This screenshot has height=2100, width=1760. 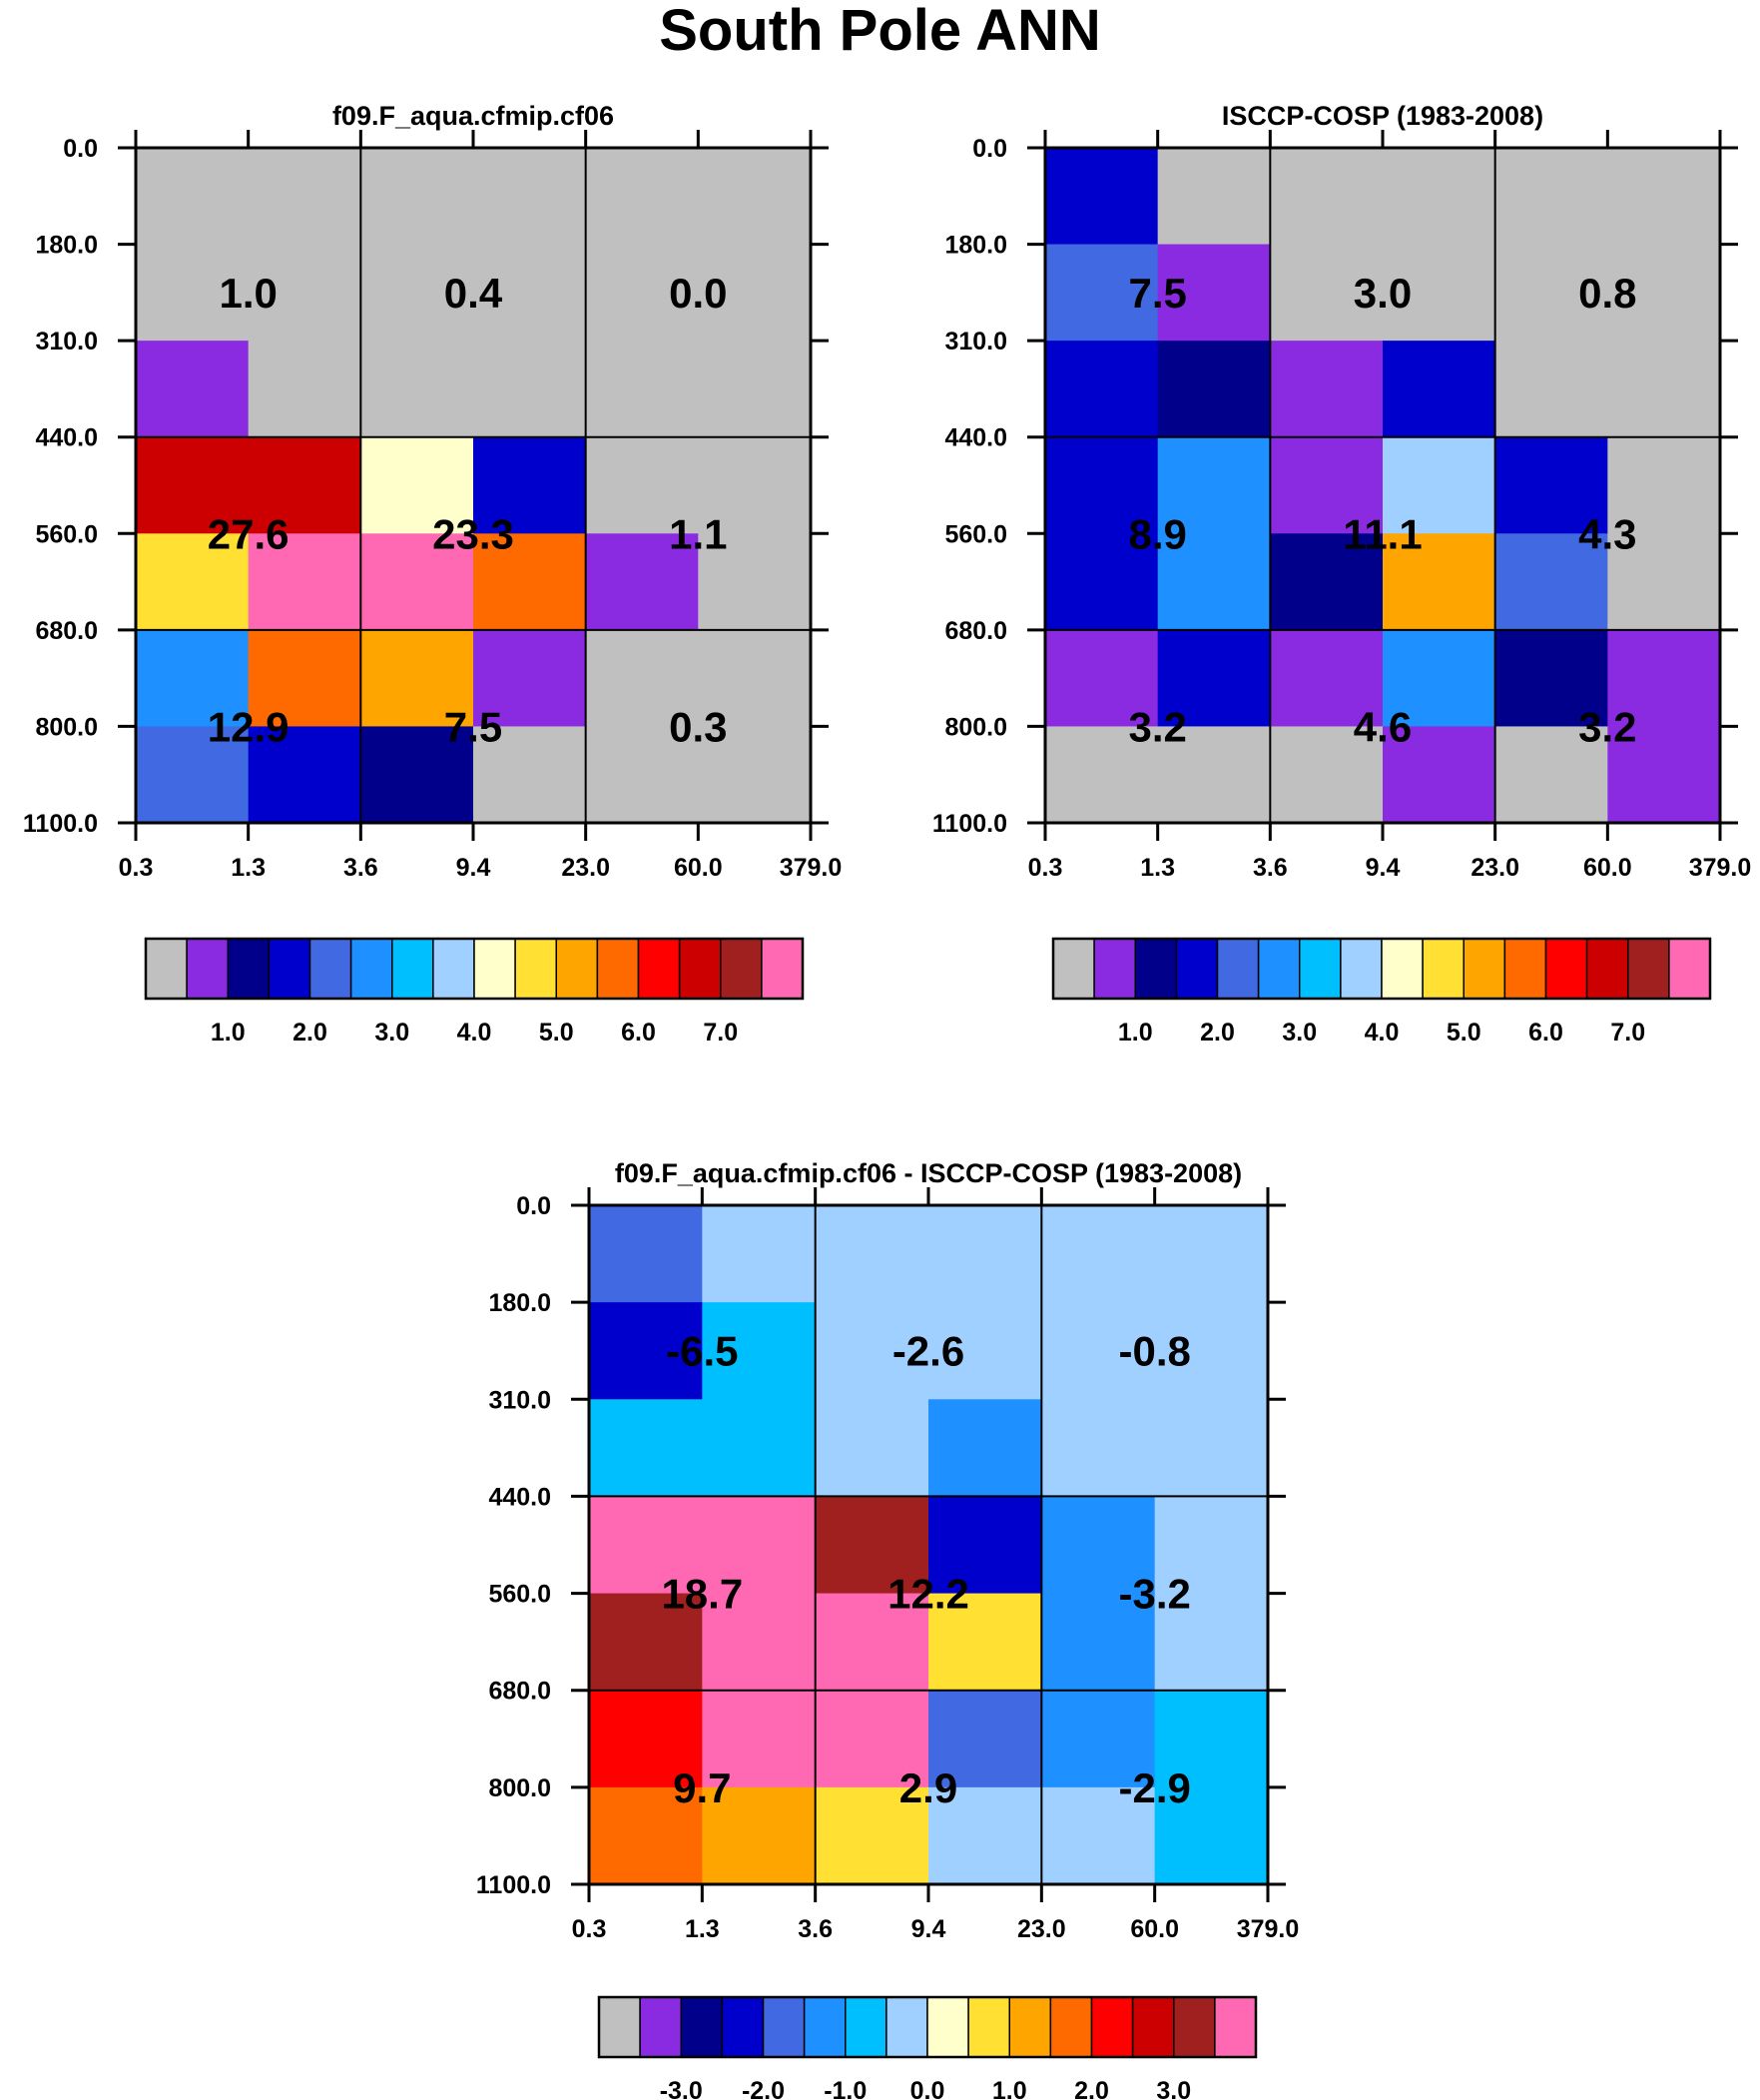 I want to click on y-tick-label: 180.0, so click(x=975, y=246).